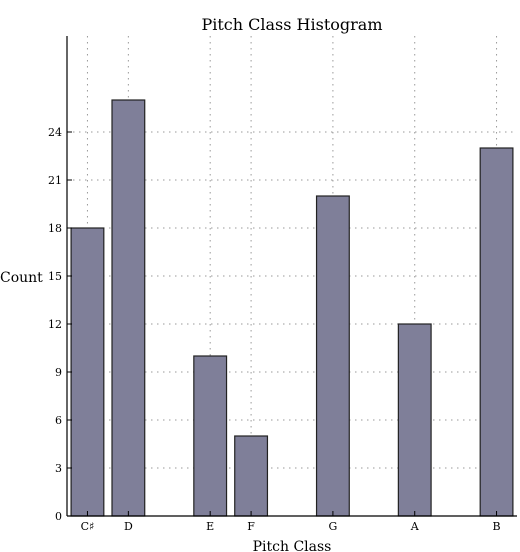 This screenshot has width=520, height=552. I want to click on x-tick-label: E, so click(210, 526).